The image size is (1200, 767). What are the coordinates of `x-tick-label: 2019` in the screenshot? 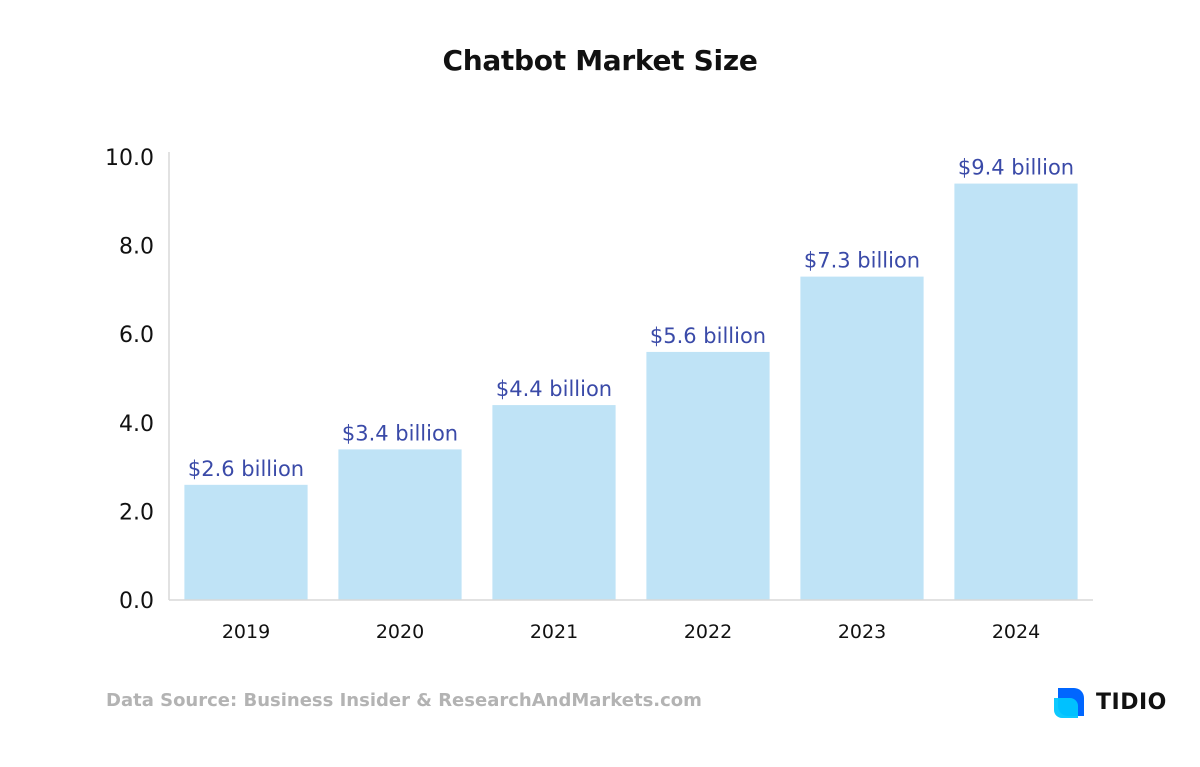 It's located at (246, 632).